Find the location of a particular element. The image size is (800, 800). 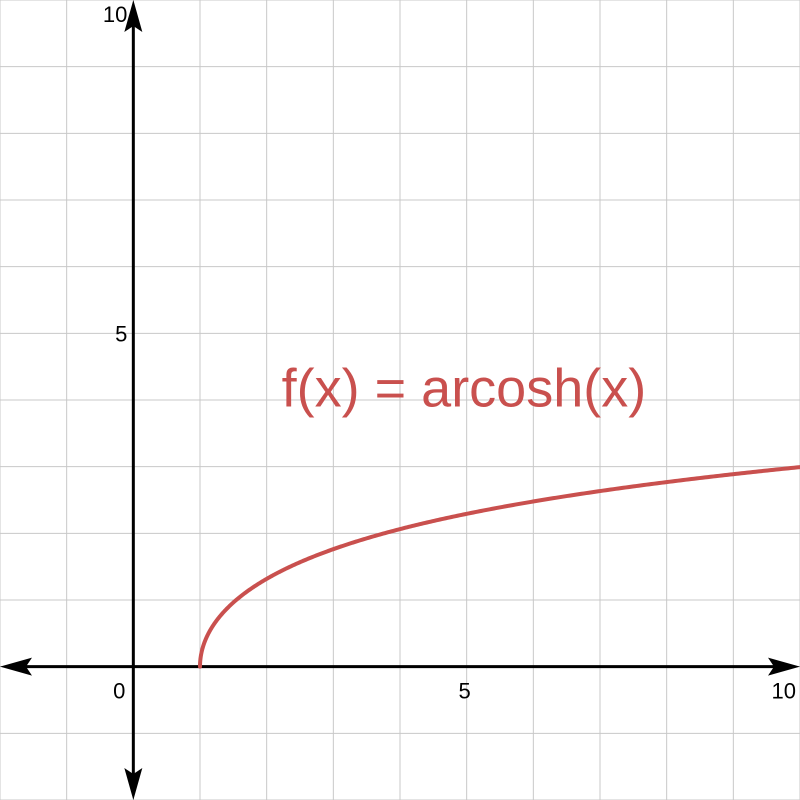

x-axis-arrow-left is located at coordinates (16, 666).